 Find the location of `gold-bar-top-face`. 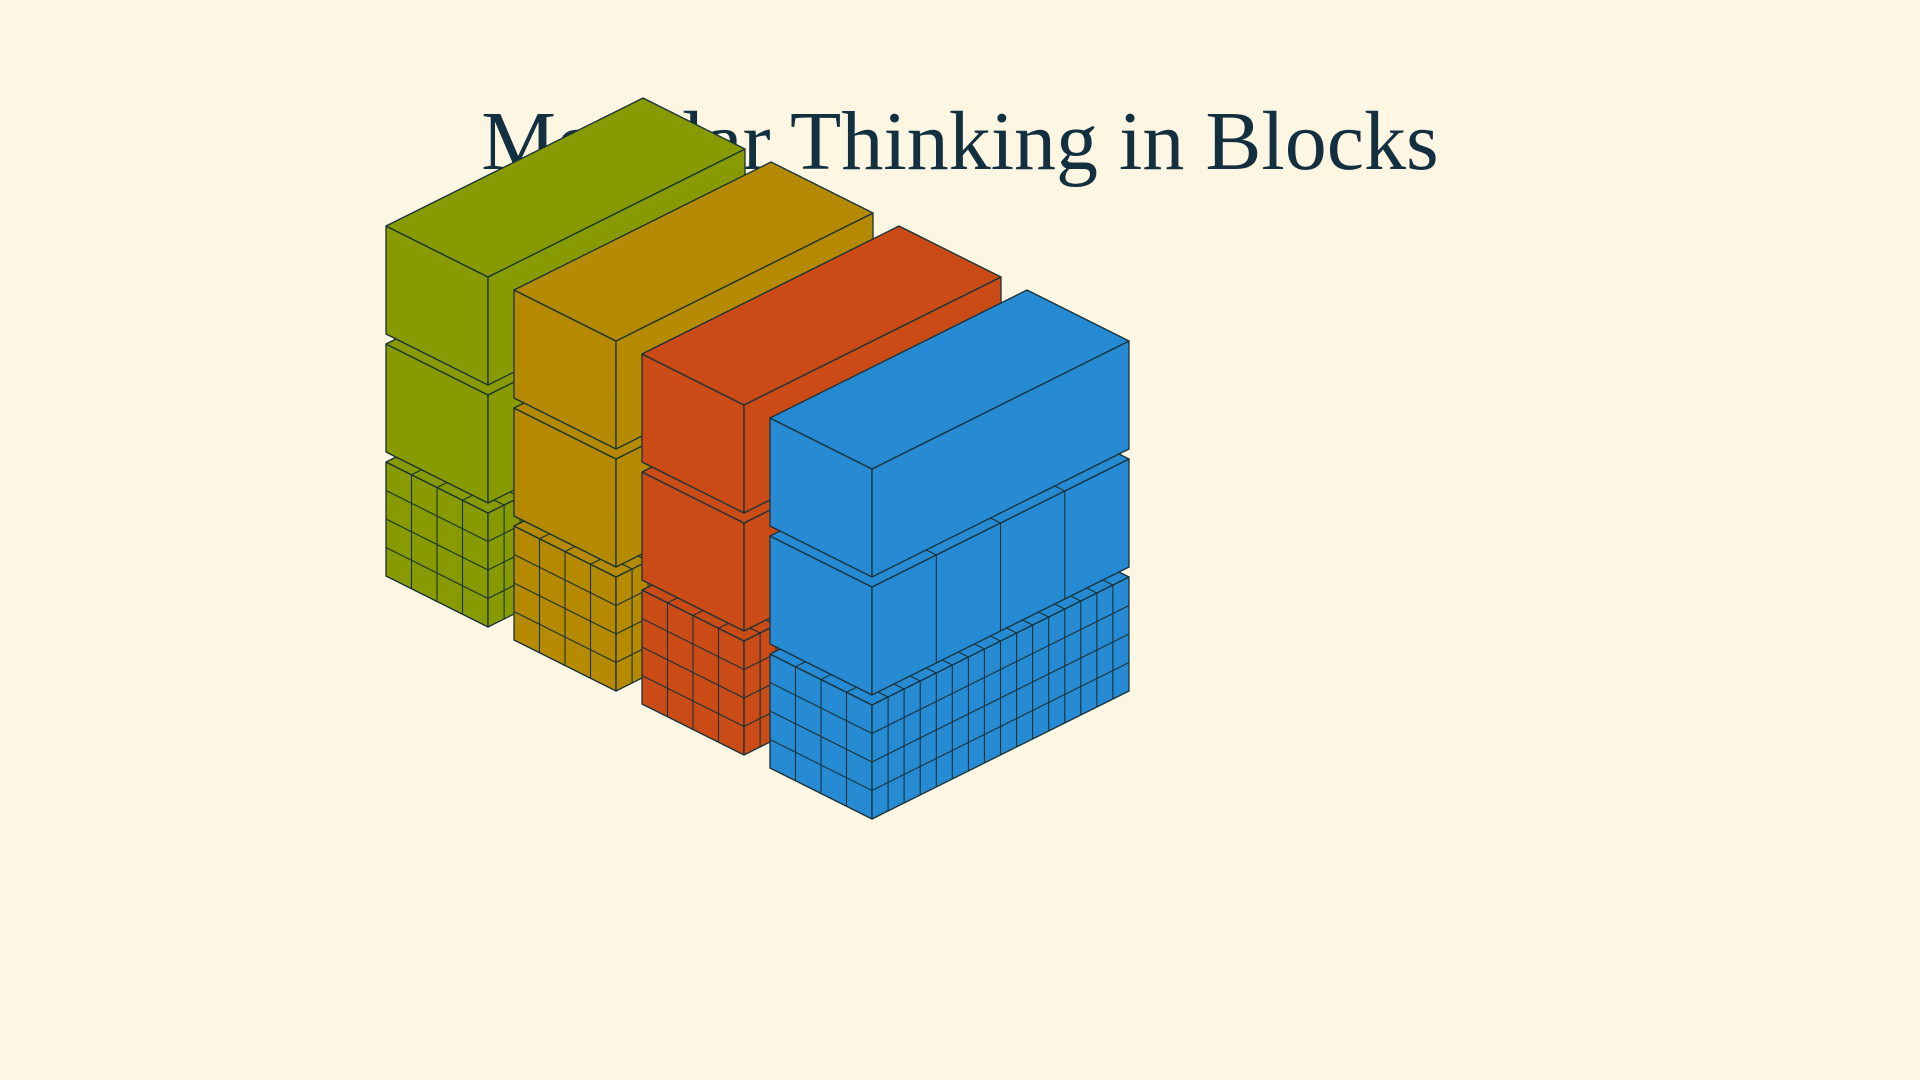

gold-bar-top-face is located at coordinates (693, 251).